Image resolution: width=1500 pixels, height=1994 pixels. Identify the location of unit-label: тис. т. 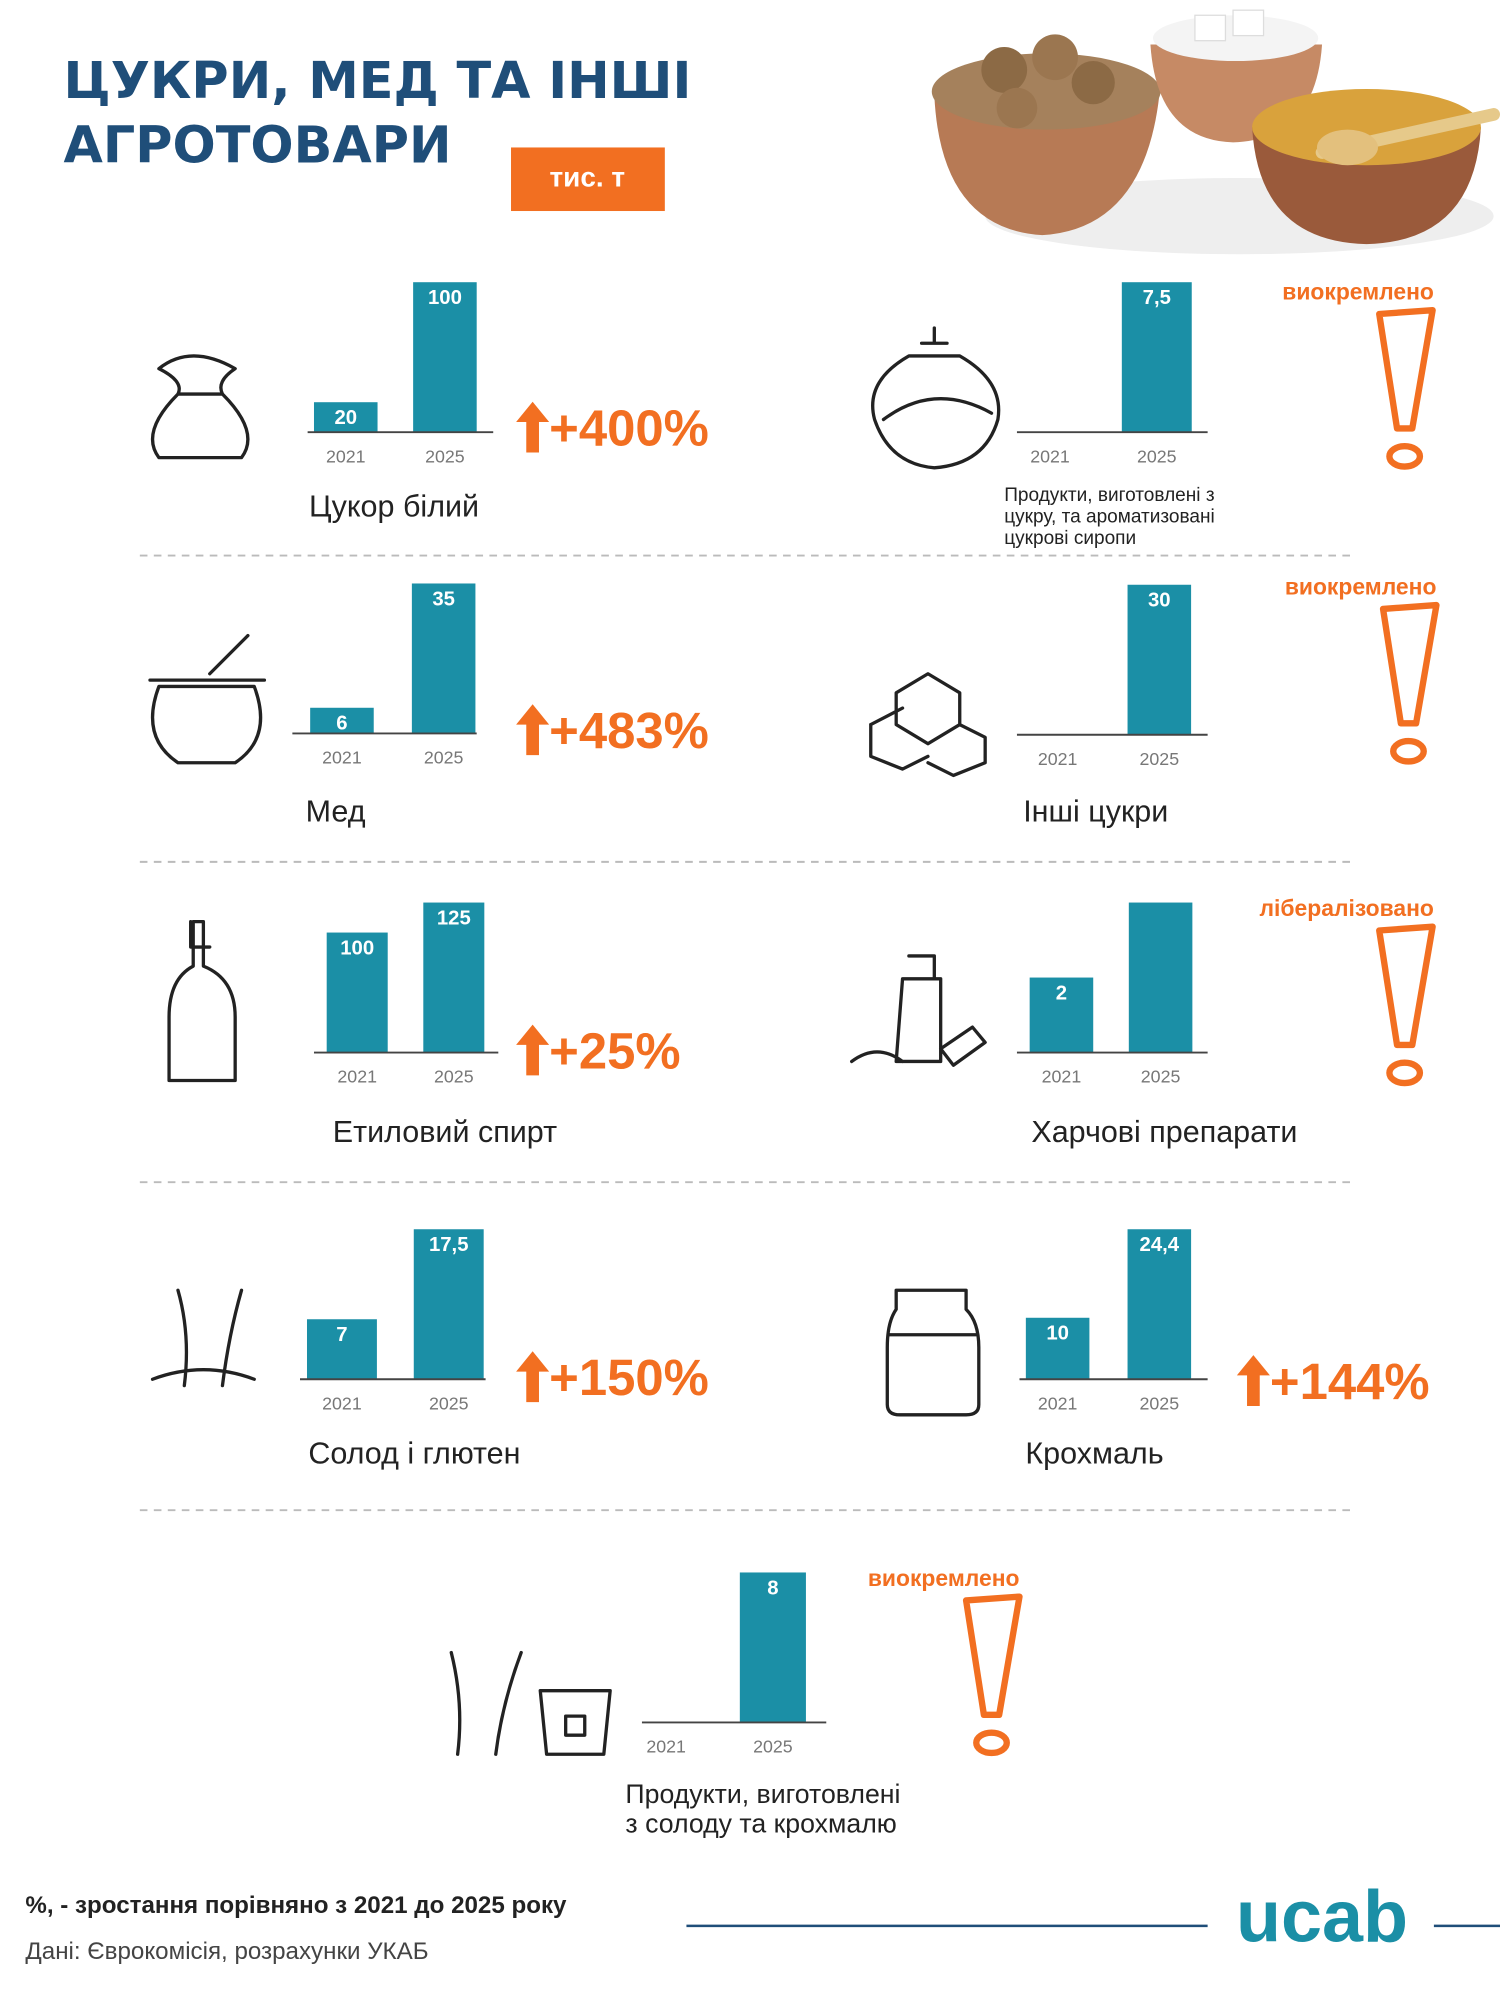
(587, 177).